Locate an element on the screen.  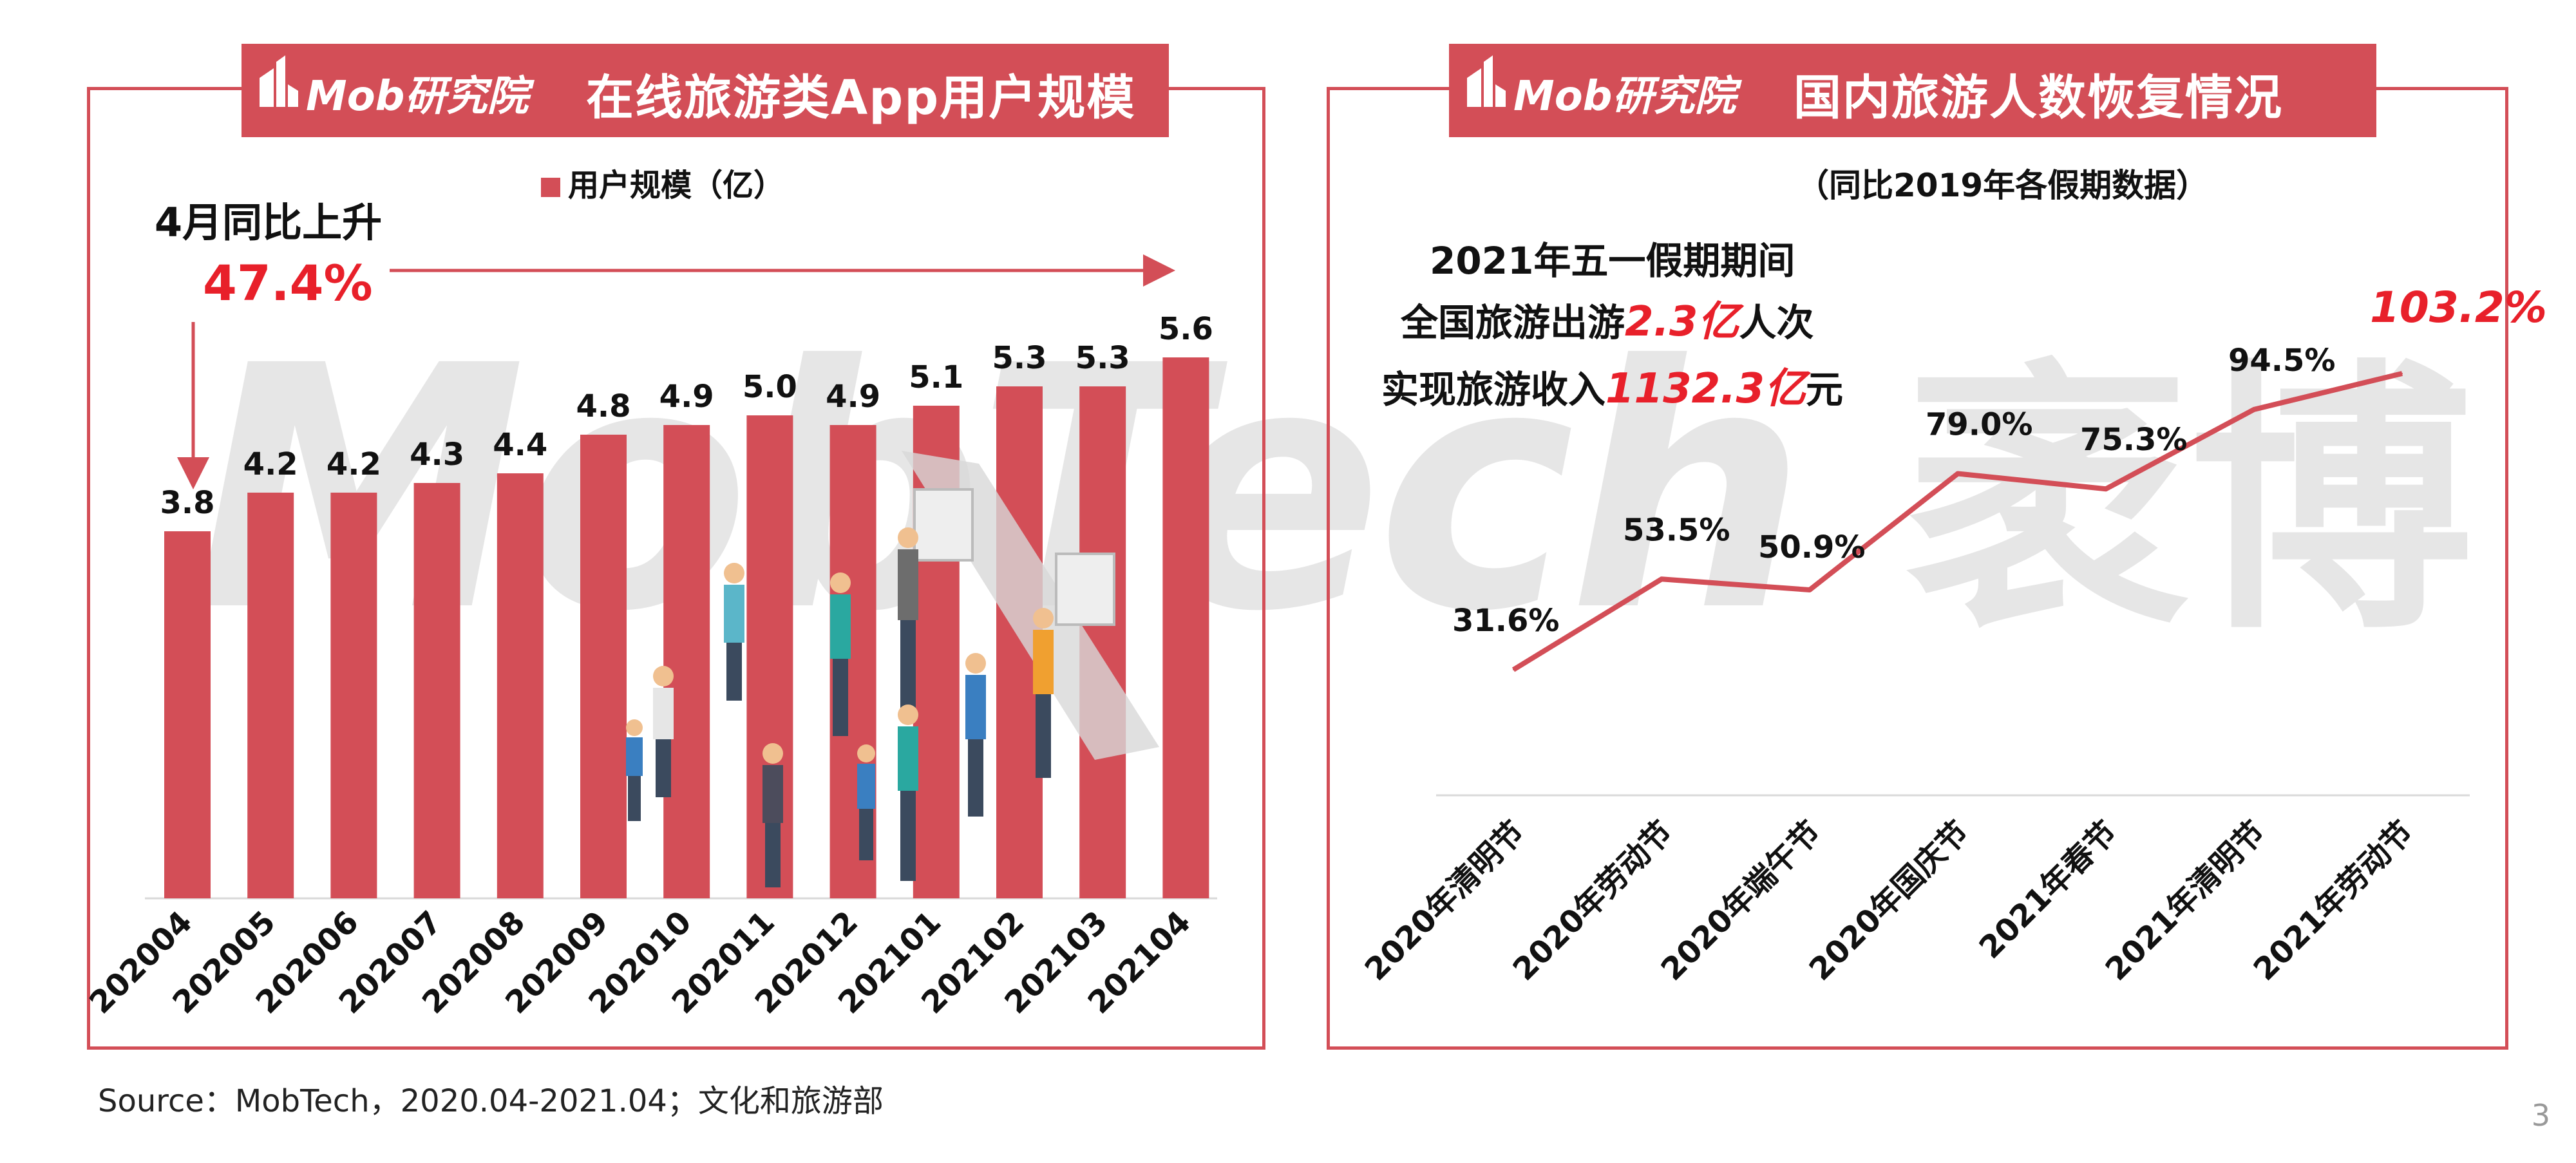
line-tick-label: 2020年劳动节 is located at coordinates (1593, 901).